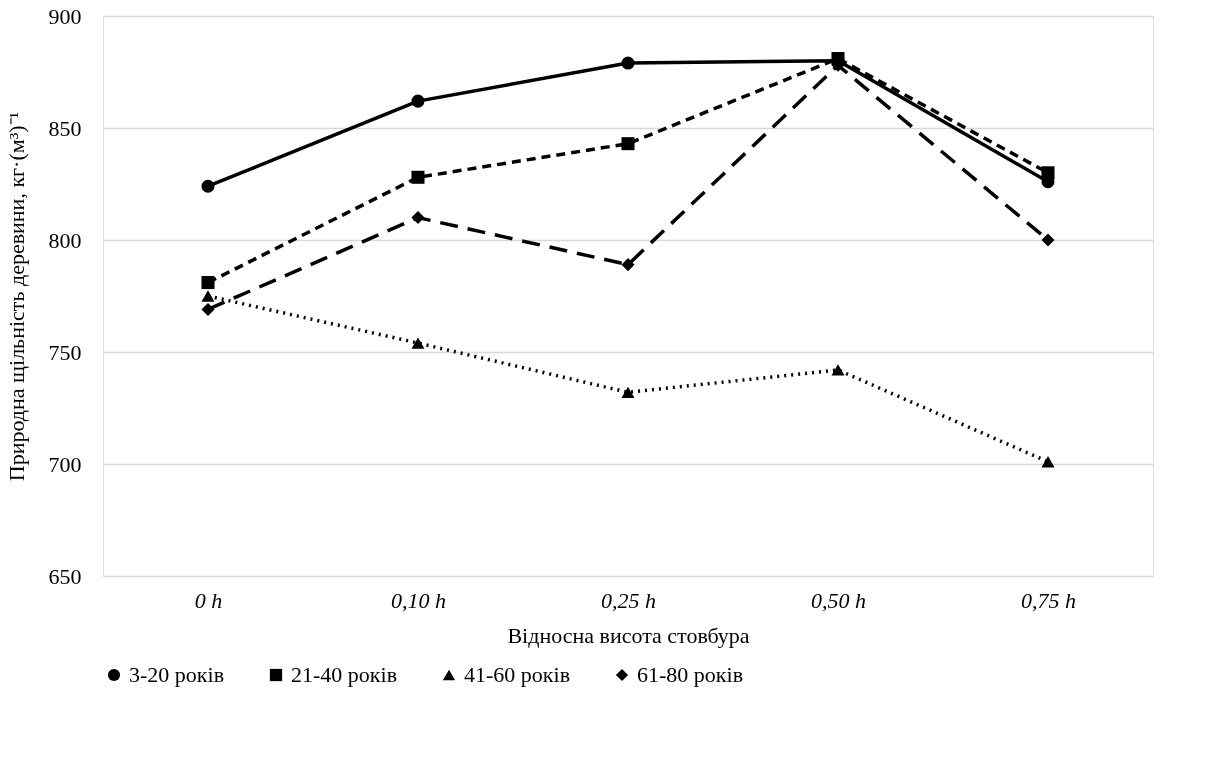 This screenshot has width=1224, height=779. Describe the element at coordinates (628, 600) in the screenshot. I see `x-tick-label: 0,25 h` at that location.